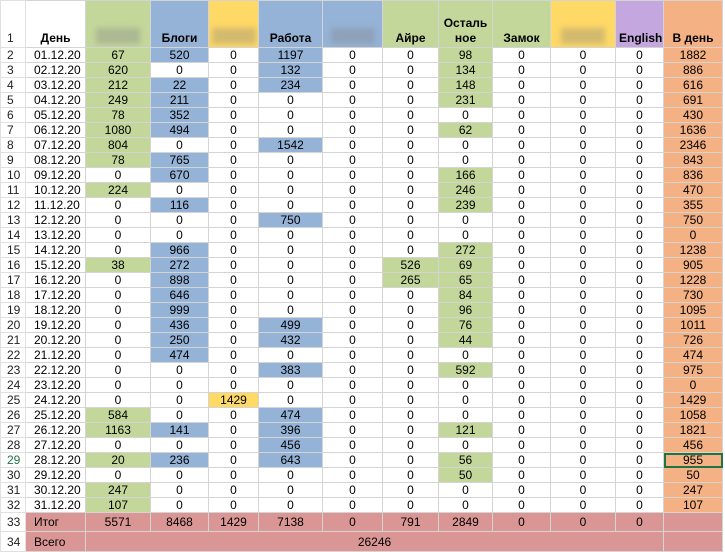 The height and width of the screenshot is (552, 725). I want to click on row-number: 3, so click(13, 70).